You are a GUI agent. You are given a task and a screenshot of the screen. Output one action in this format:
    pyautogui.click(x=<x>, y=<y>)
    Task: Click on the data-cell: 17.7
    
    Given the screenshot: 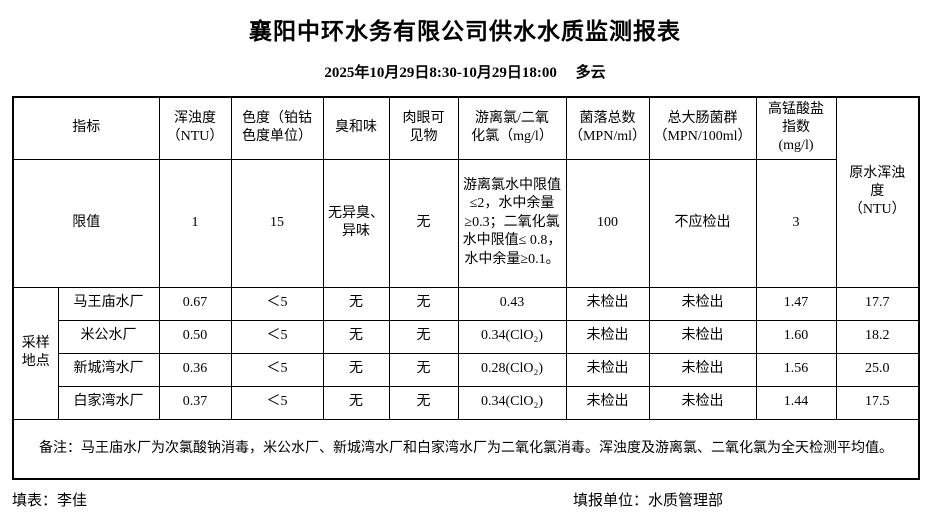 What is the action you would take?
    pyautogui.click(x=877, y=303)
    